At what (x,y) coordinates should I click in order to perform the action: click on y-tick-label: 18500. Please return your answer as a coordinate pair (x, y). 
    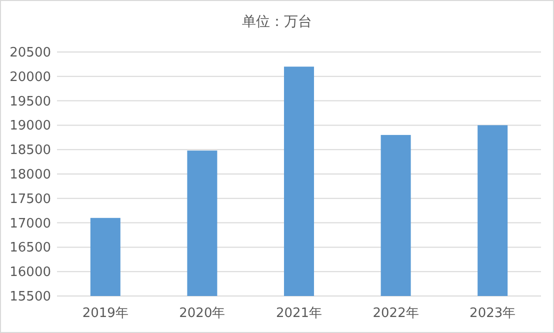
    Looking at the image, I should click on (30, 150).